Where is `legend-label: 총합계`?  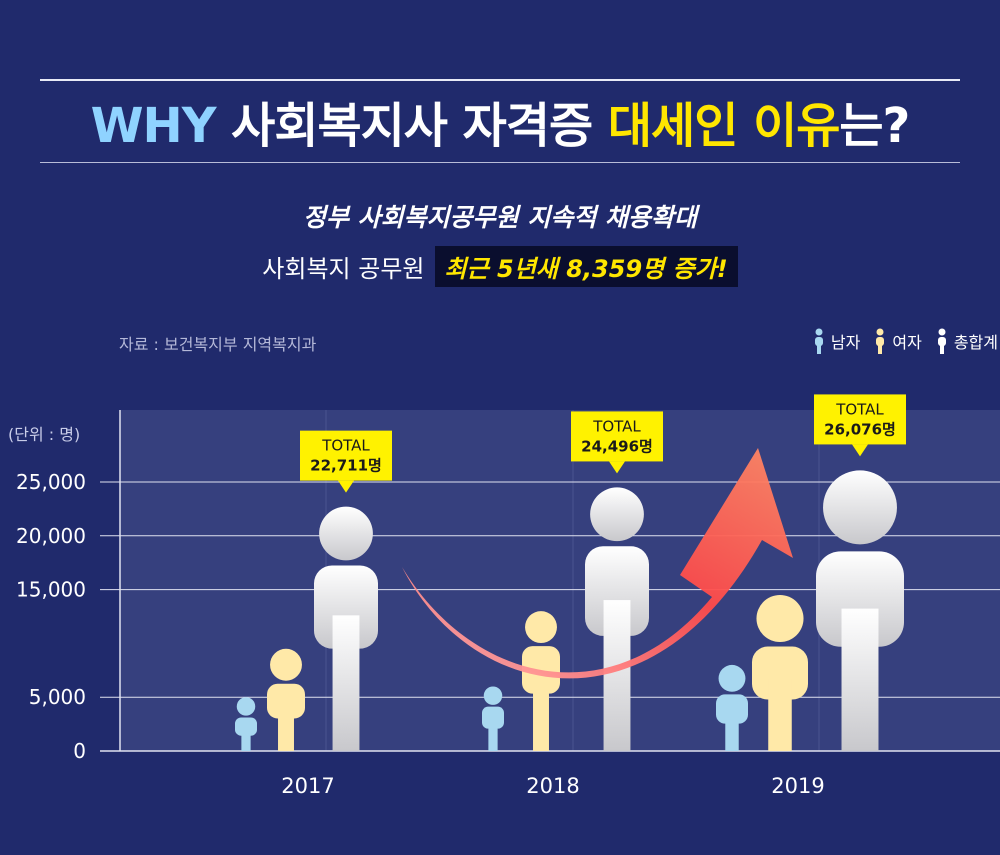 legend-label: 총합계 is located at coordinates (975, 342).